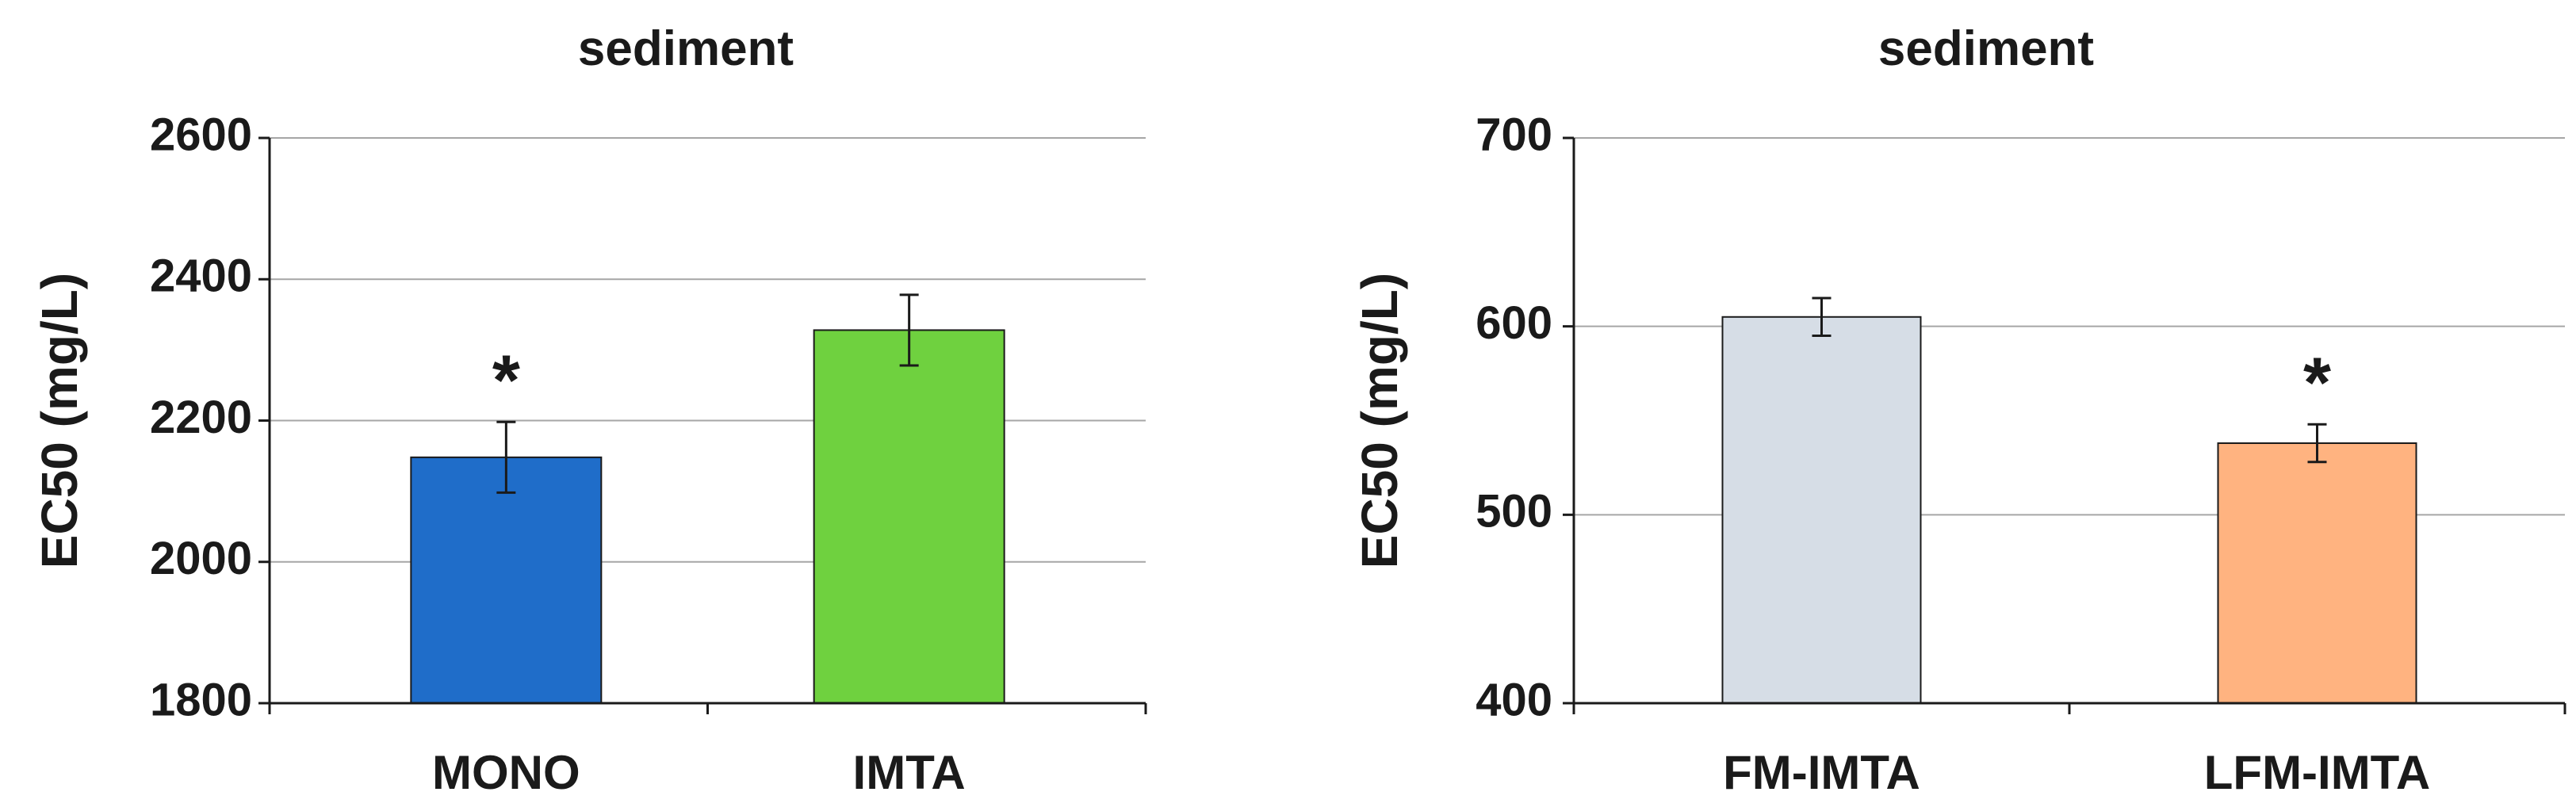  Describe the element at coordinates (2317, 772) in the screenshot. I see `x-category-label: LFM-IMTA` at that location.